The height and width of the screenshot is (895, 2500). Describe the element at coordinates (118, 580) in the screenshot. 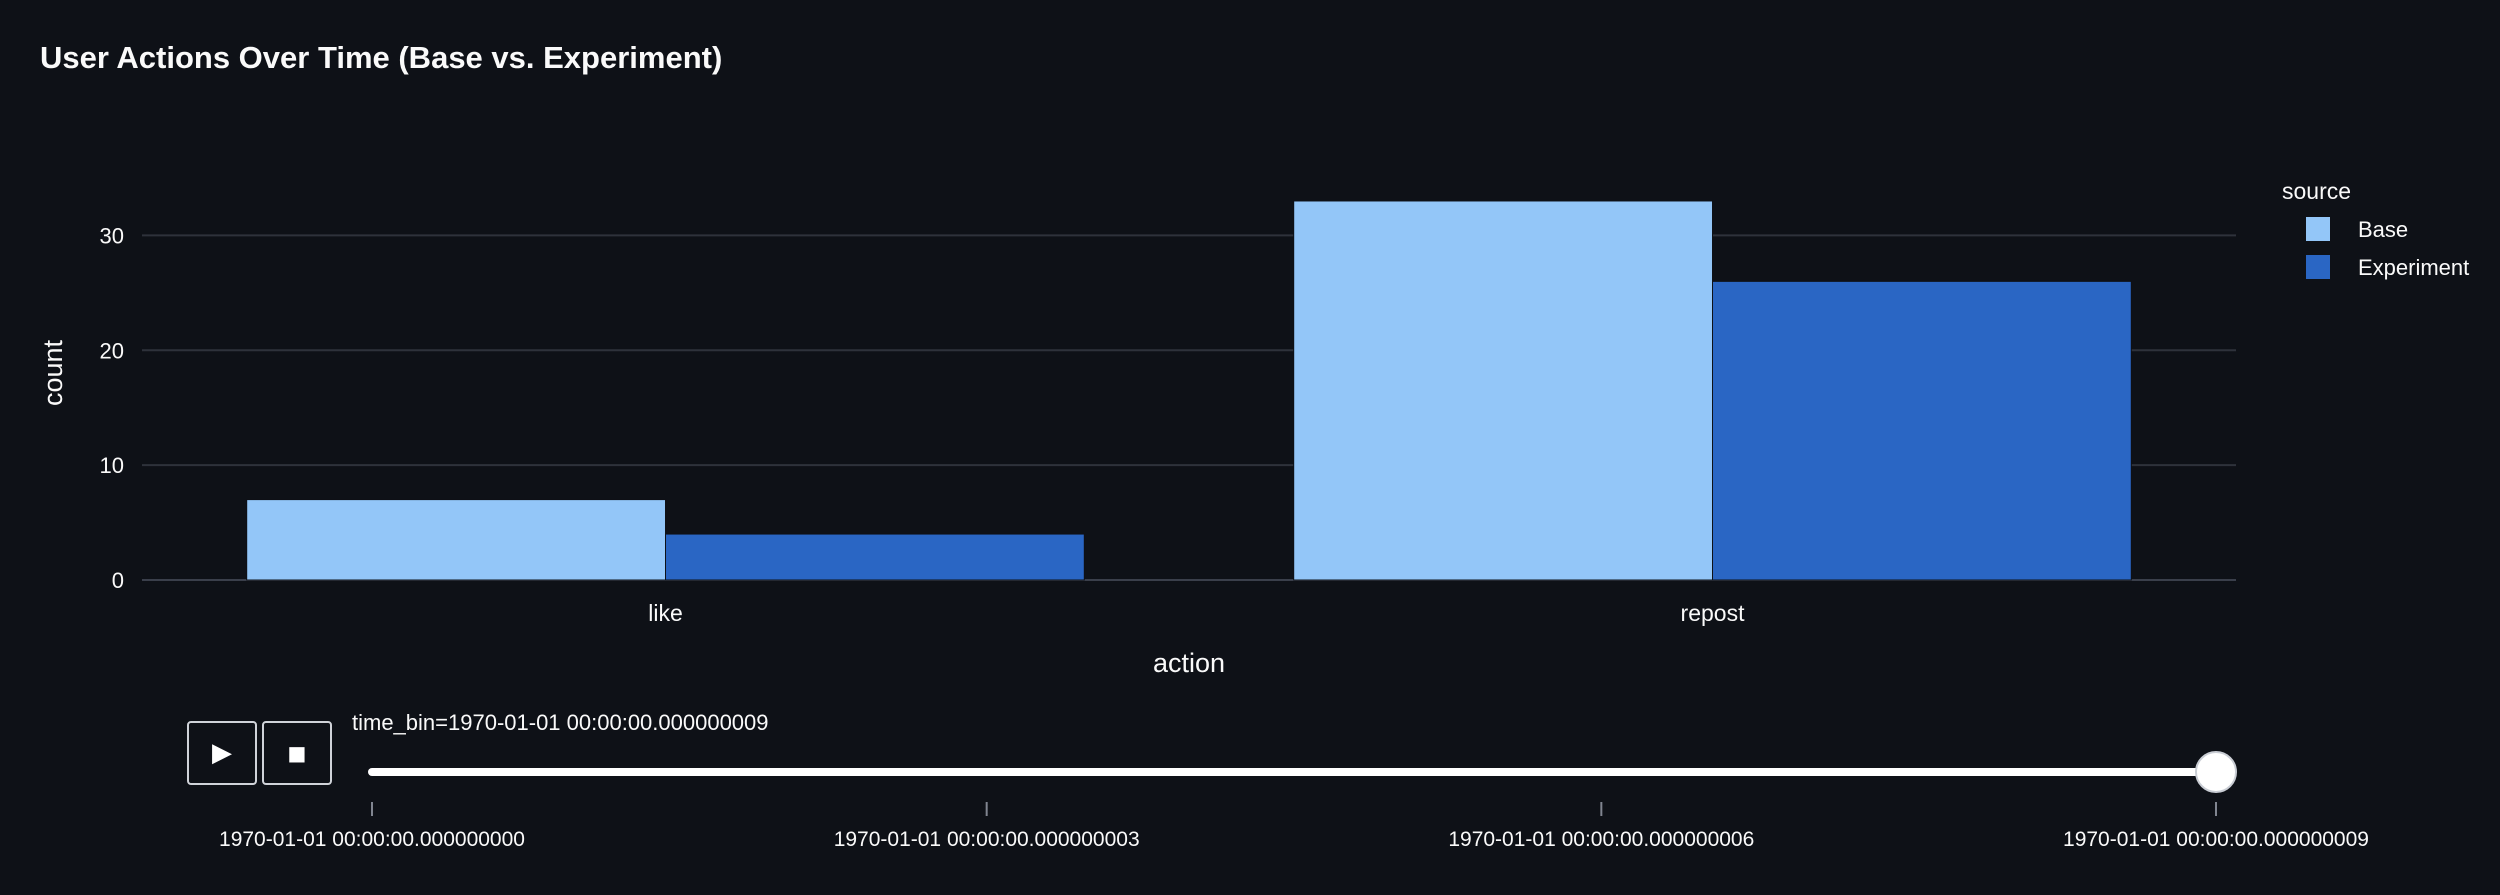

I see `y-tick-label: 0` at that location.